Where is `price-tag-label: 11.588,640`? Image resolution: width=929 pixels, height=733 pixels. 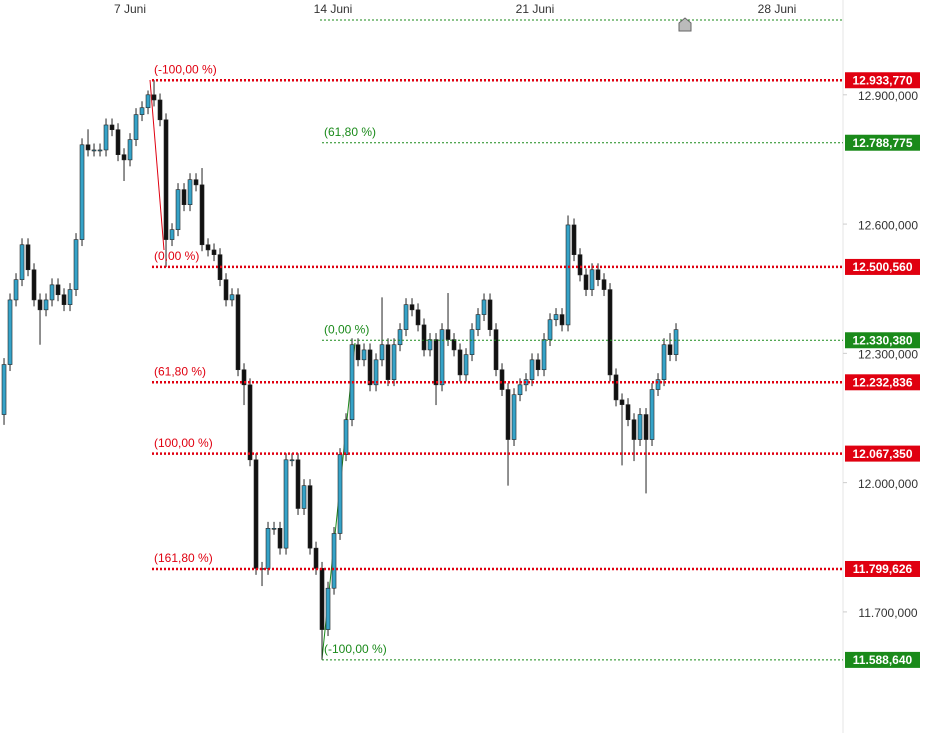
price-tag-label: 11.588,640 is located at coordinates (883, 660).